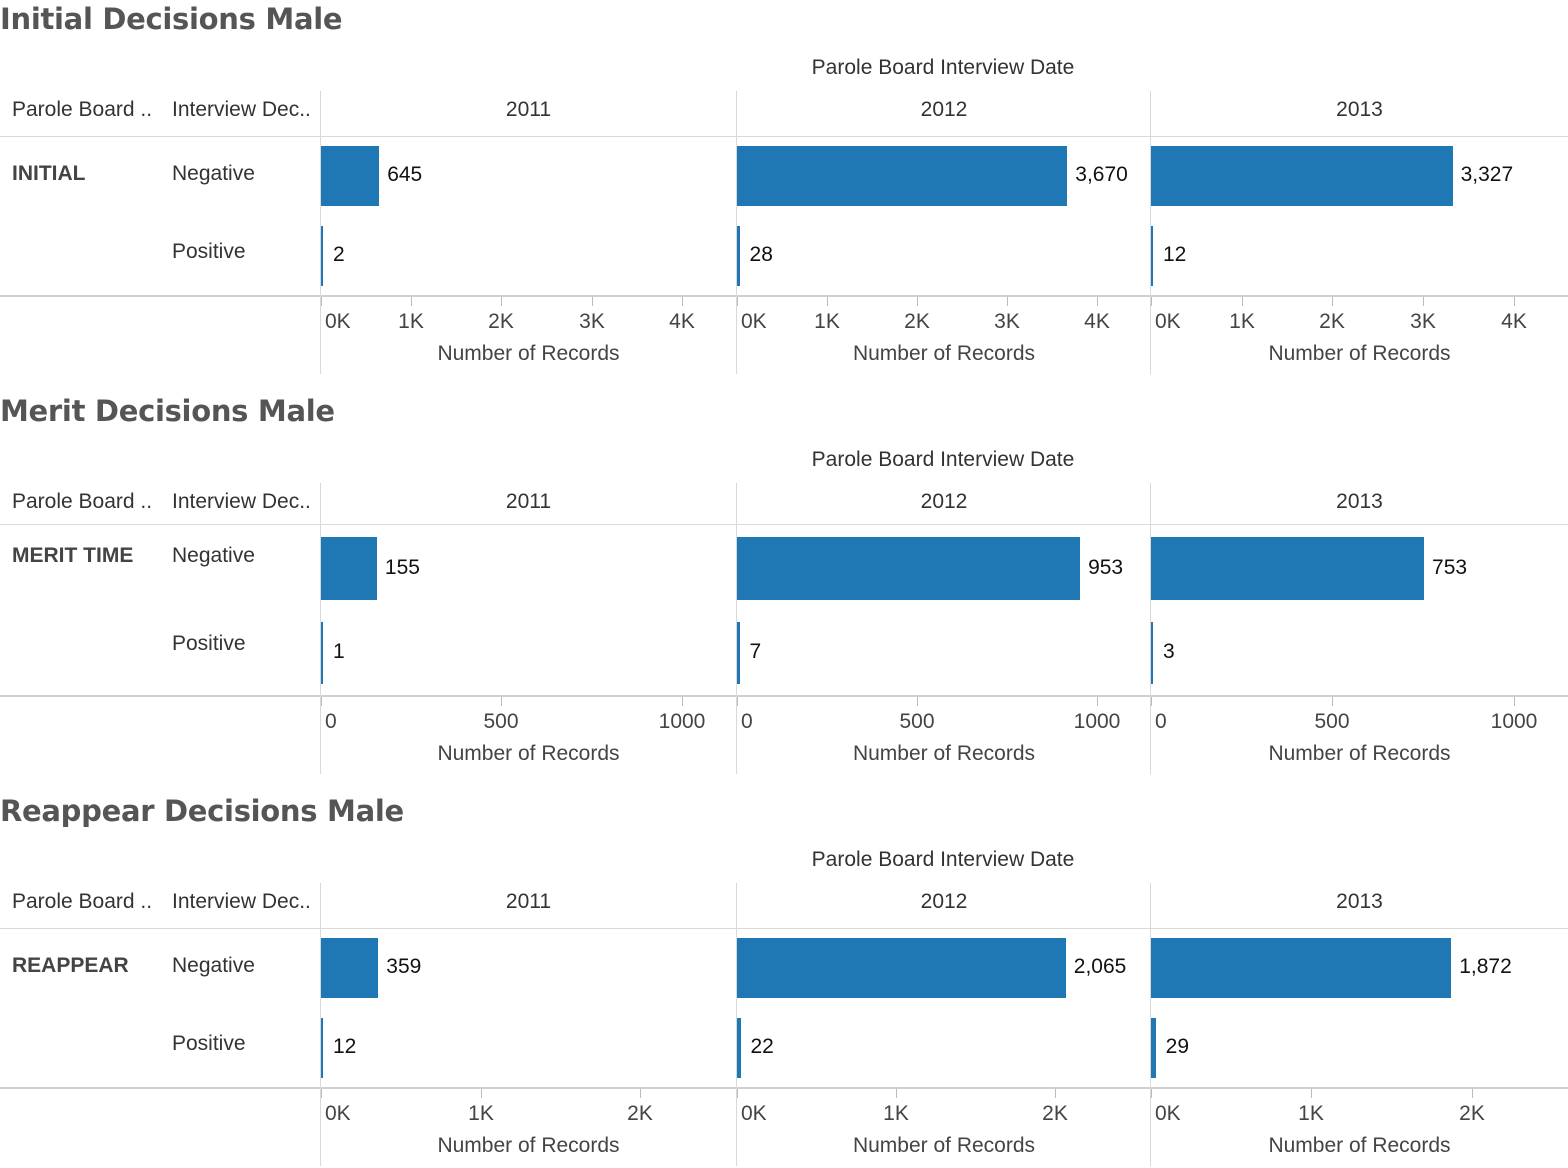  What do you see at coordinates (784, 928) in the screenshot?
I see `header-divider` at bounding box center [784, 928].